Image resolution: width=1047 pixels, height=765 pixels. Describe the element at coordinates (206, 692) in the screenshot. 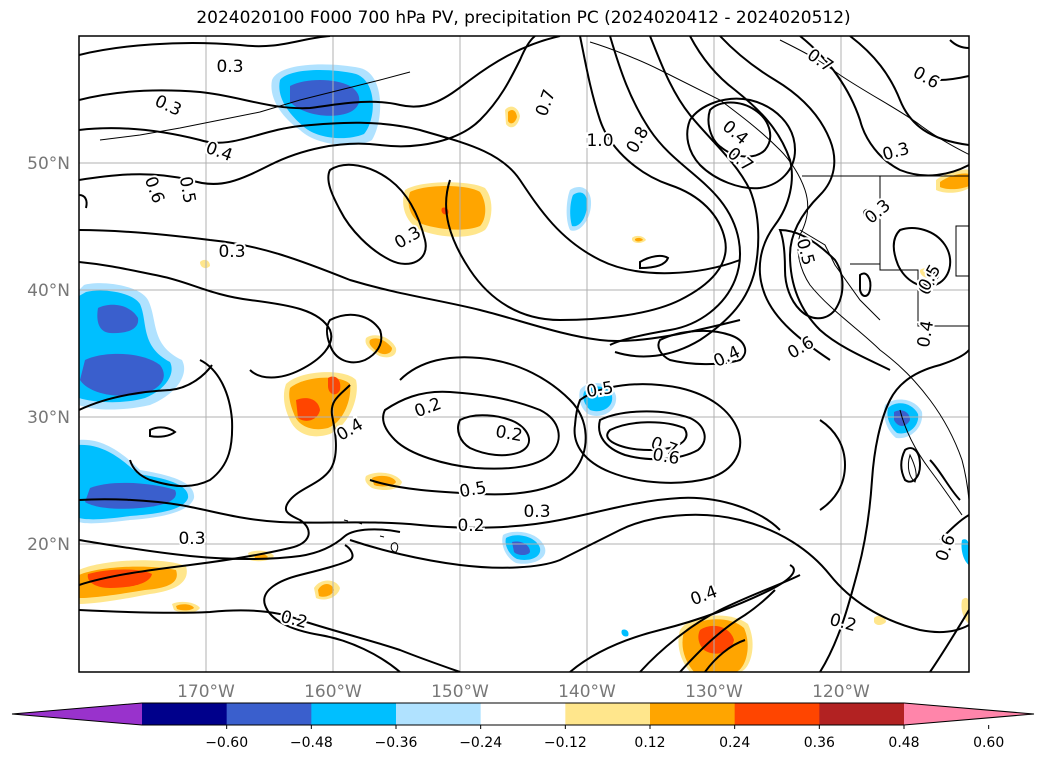

I see `lon-label: 170°W` at that location.